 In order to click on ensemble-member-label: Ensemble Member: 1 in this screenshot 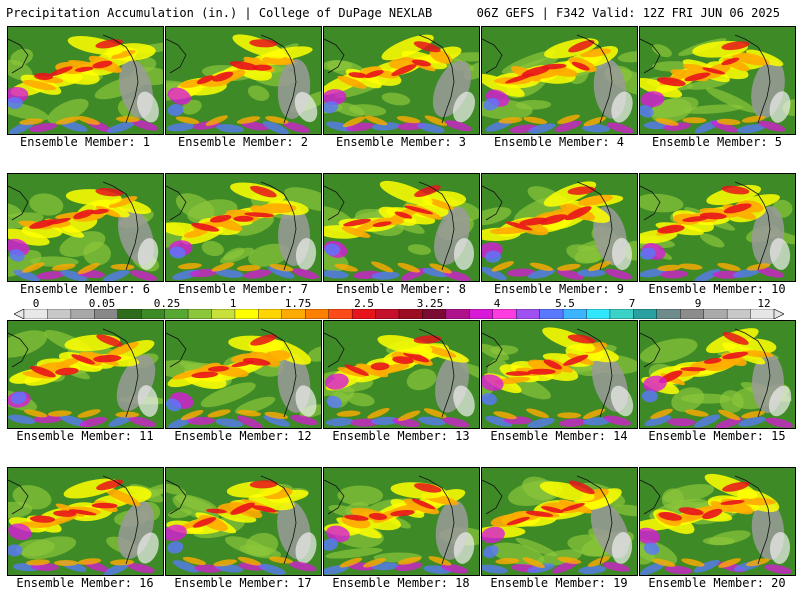, I will do `click(85, 142)`.